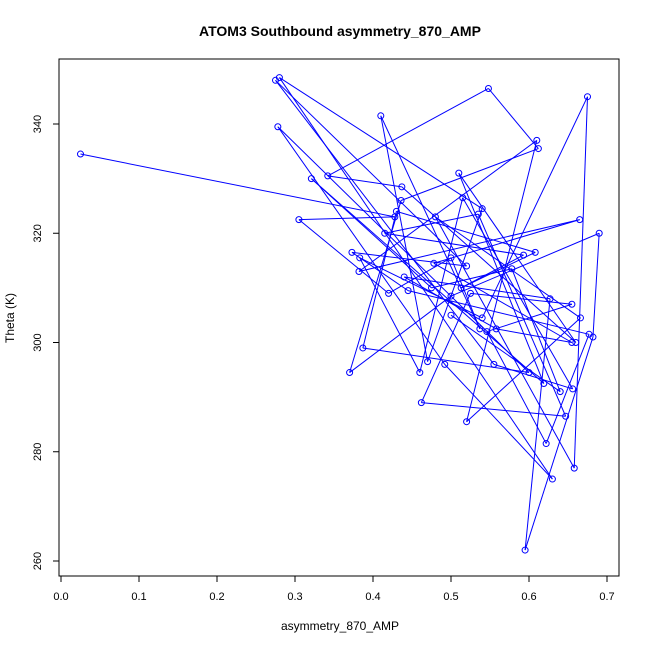 This screenshot has height=650, width=650. I want to click on y-tick-label: 260, so click(38, 561).